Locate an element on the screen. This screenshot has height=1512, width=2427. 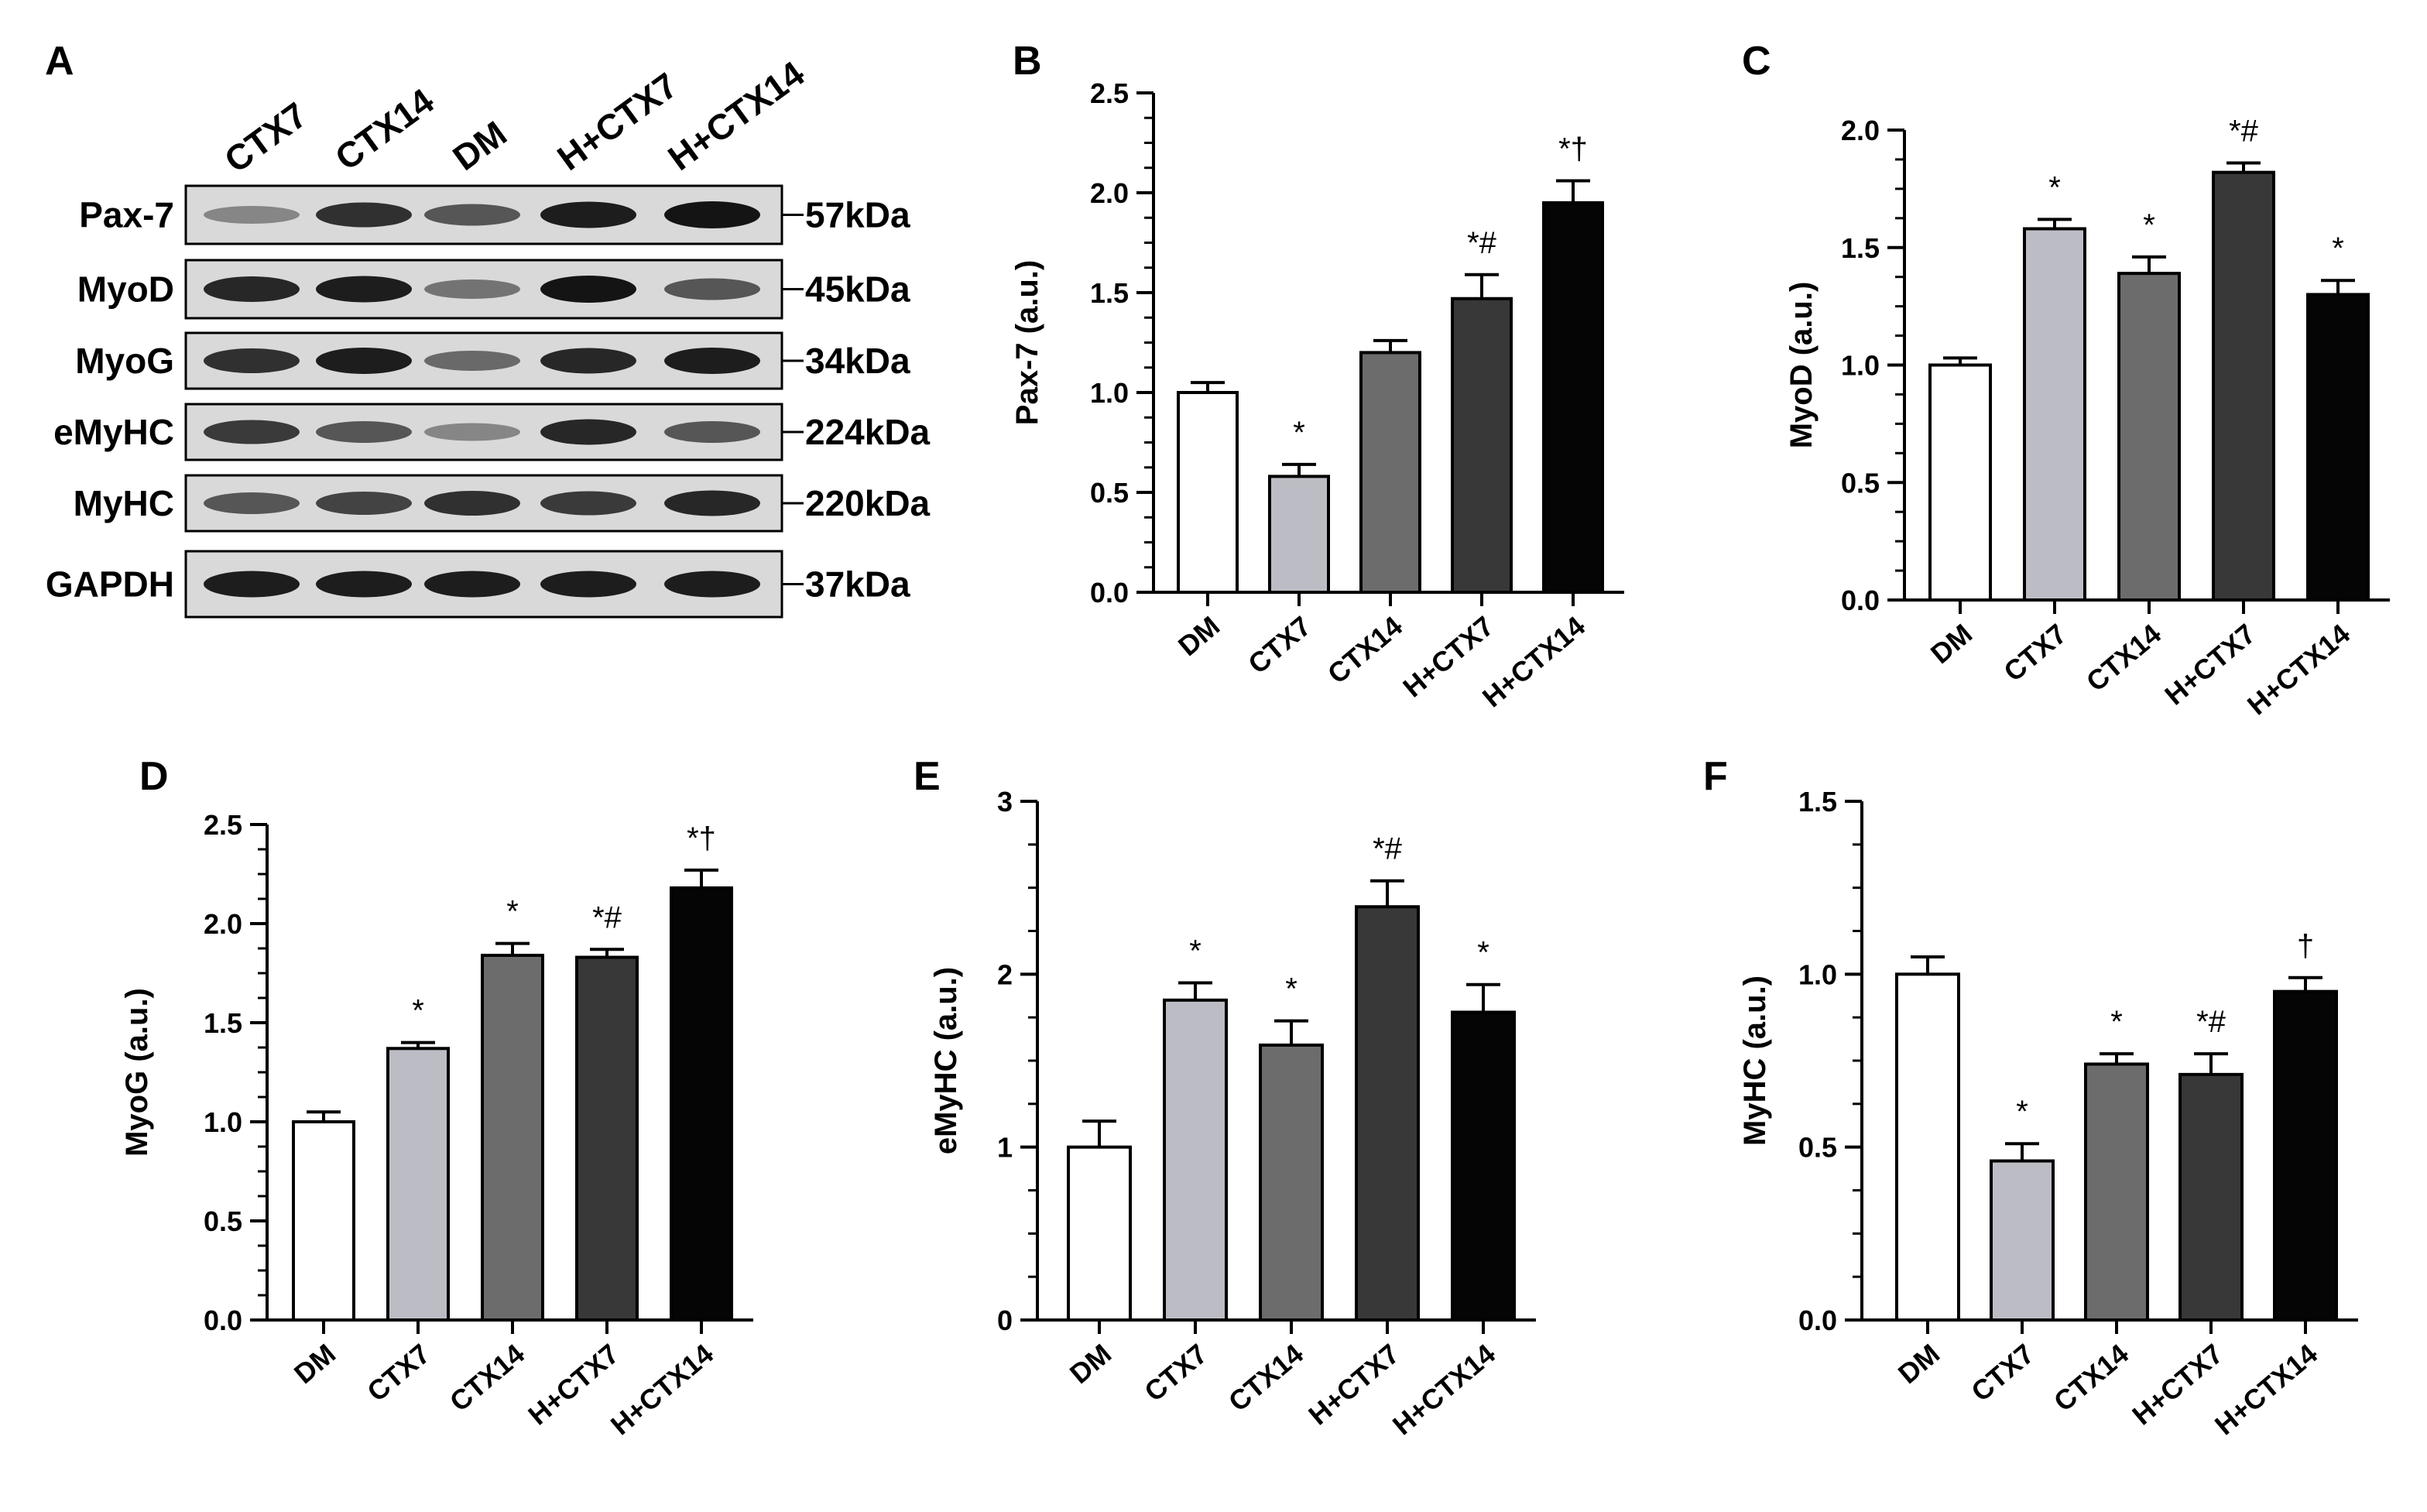
y-tick-label: 3 is located at coordinates (1005, 802).